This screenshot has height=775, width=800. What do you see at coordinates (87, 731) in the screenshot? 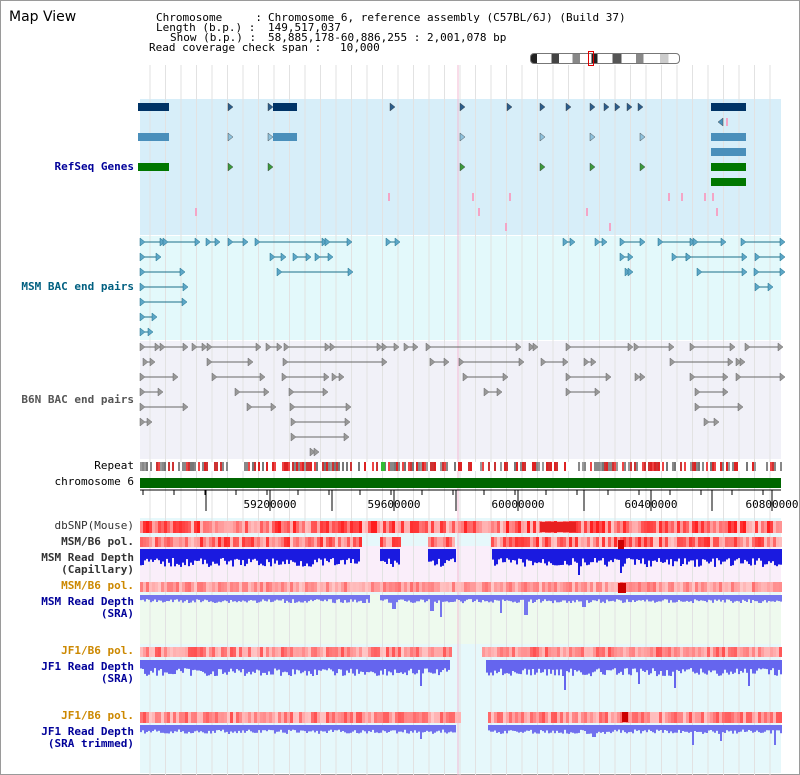
I see `track-label-jf1-trim: JF1 Read Depth` at bounding box center [87, 731].